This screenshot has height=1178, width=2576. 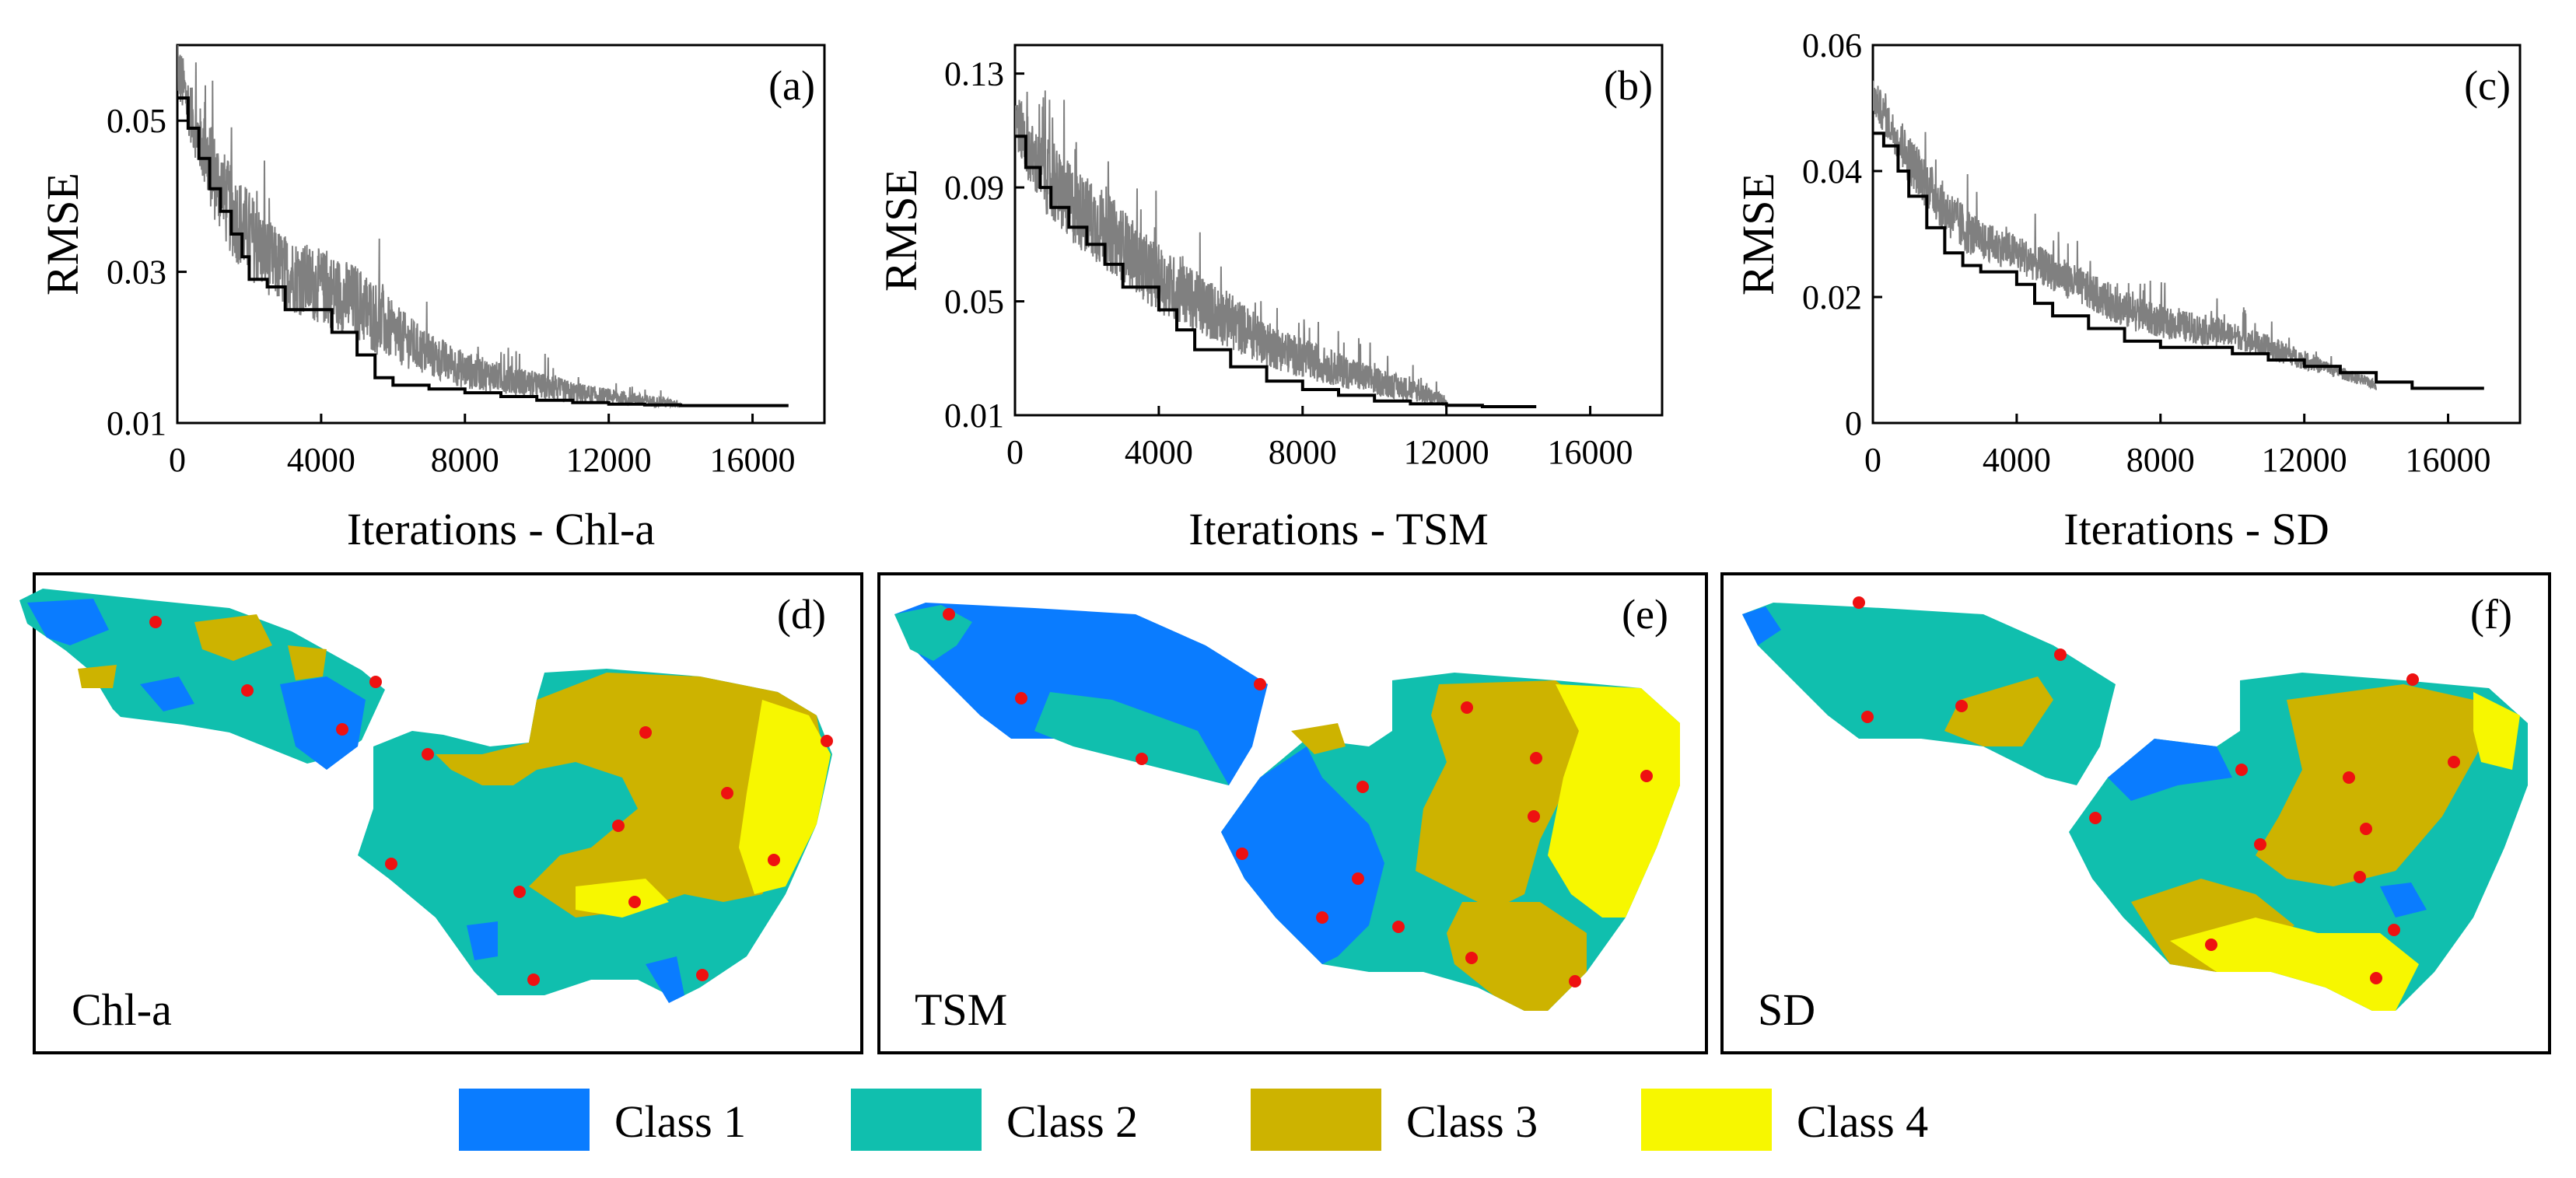 What do you see at coordinates (2196, 529) in the screenshot?
I see `chart-c-x-axis-label: Iterations - SD` at bounding box center [2196, 529].